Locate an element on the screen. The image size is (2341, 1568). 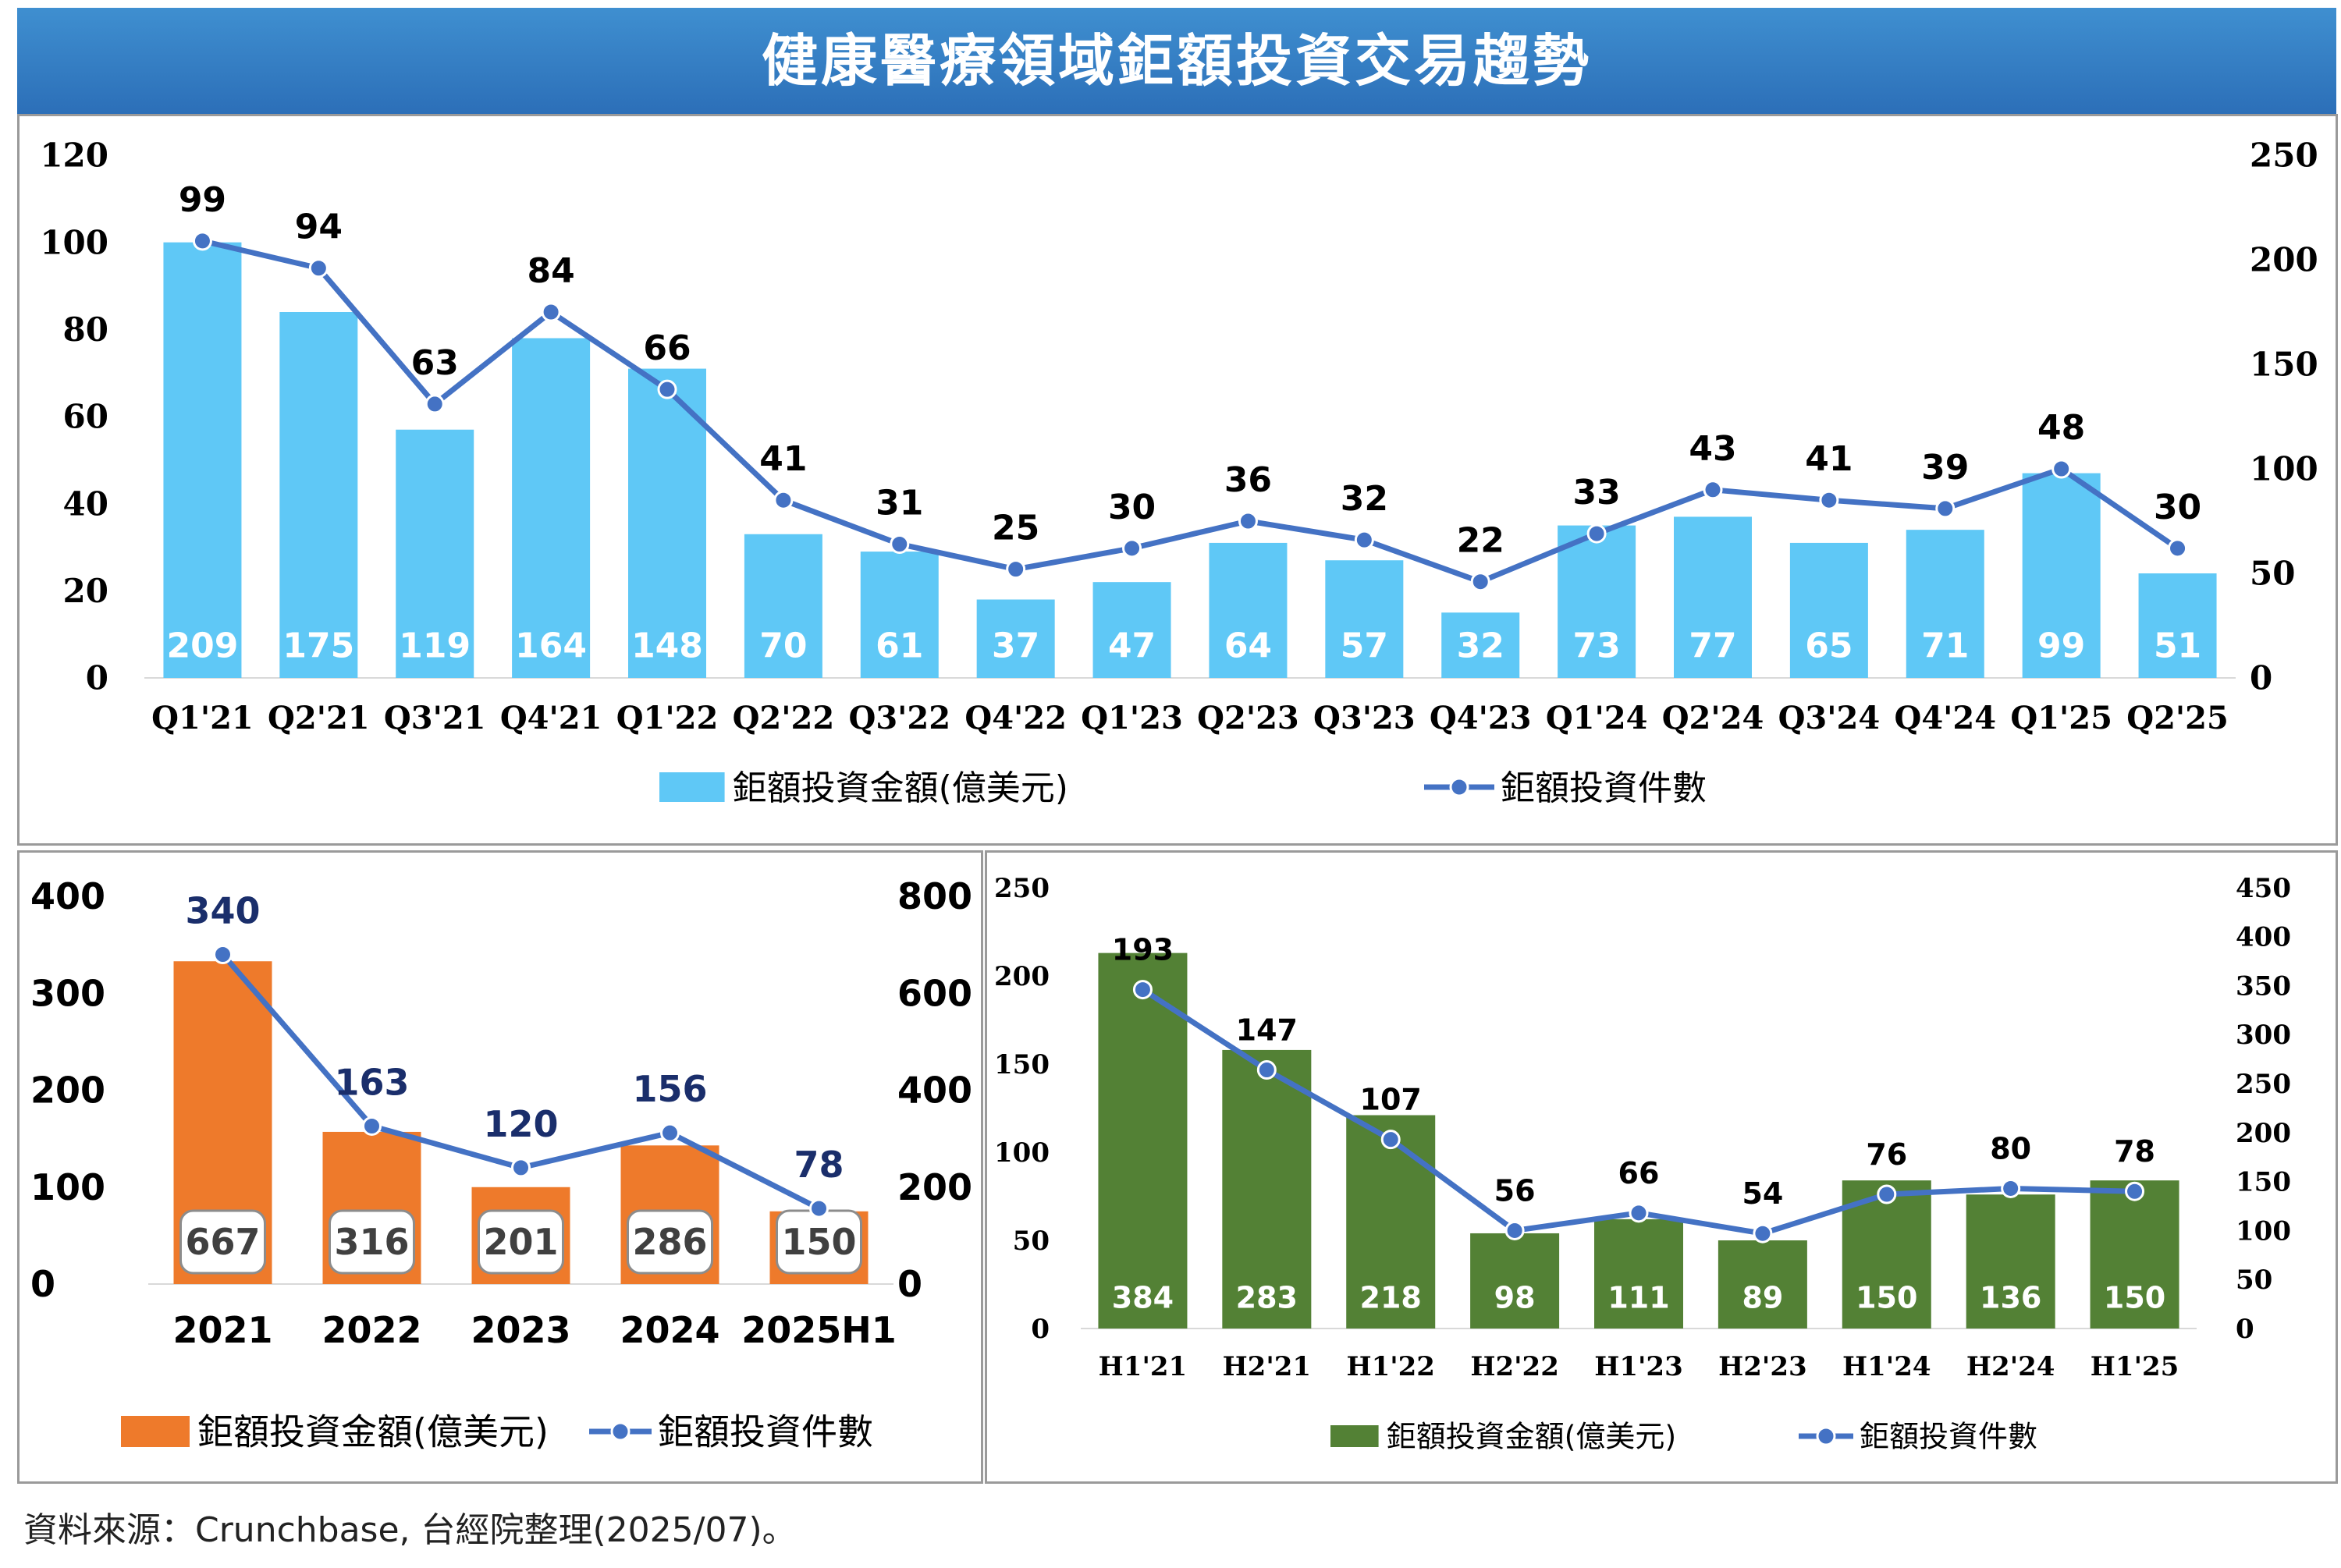
y-left-tick-label: 40 is located at coordinates (85, 504).